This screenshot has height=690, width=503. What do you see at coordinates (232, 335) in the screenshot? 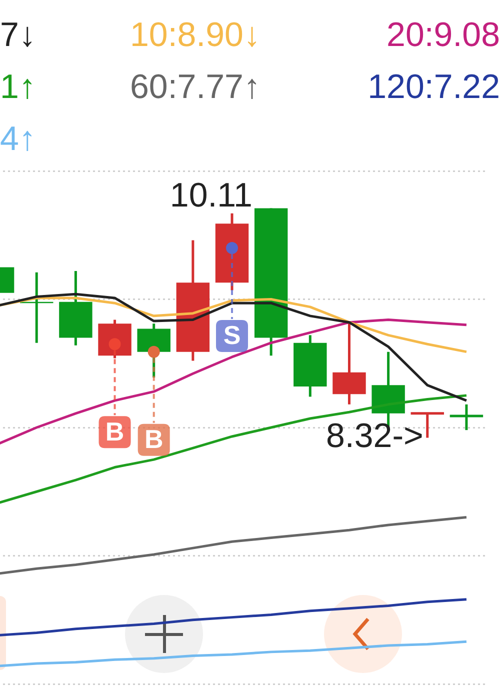
I see `data-label: S` at bounding box center [232, 335].